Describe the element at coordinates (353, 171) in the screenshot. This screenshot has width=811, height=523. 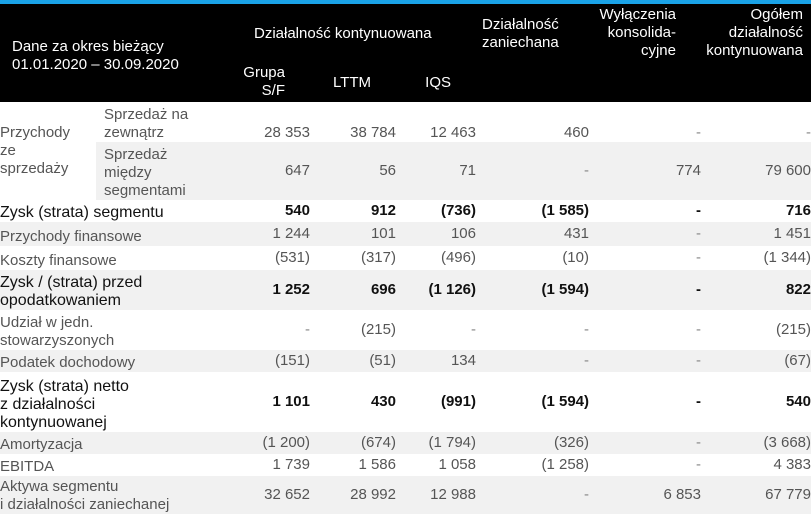
I see `cell: 56` at that location.